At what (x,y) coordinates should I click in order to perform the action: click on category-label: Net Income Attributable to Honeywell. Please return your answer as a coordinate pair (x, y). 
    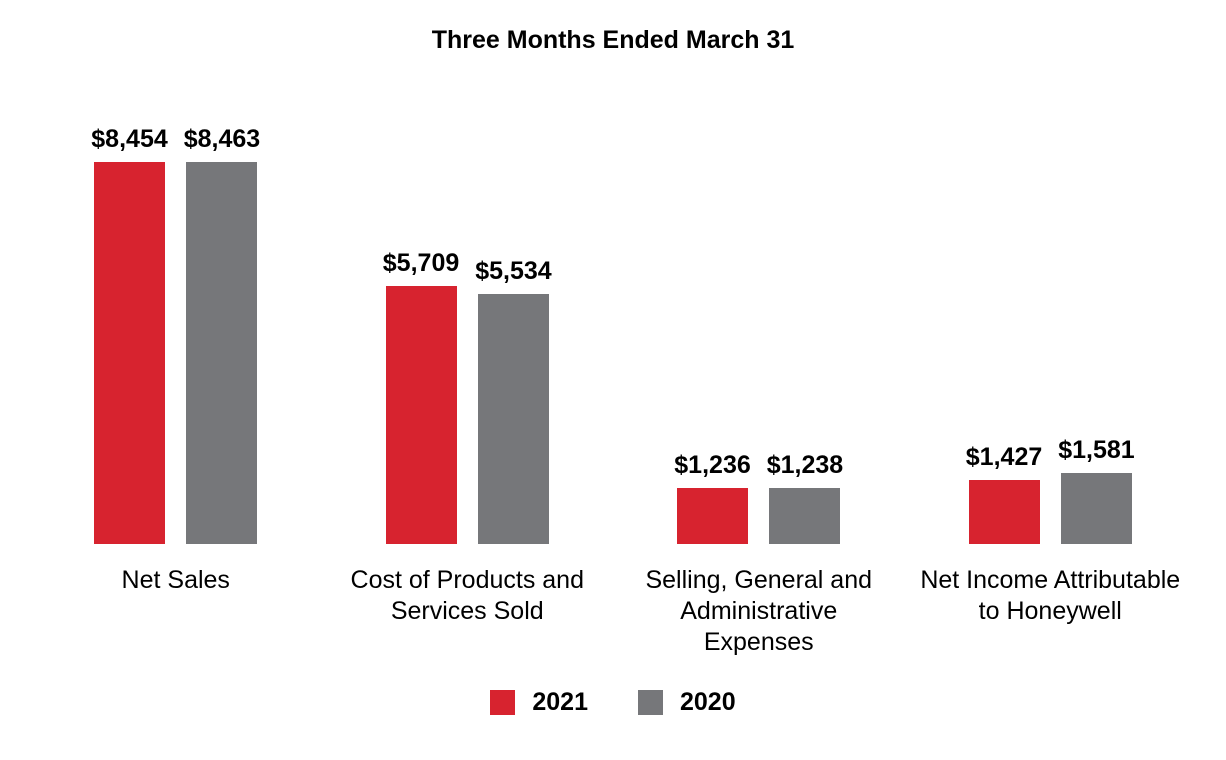
    Looking at the image, I should click on (1051, 611).